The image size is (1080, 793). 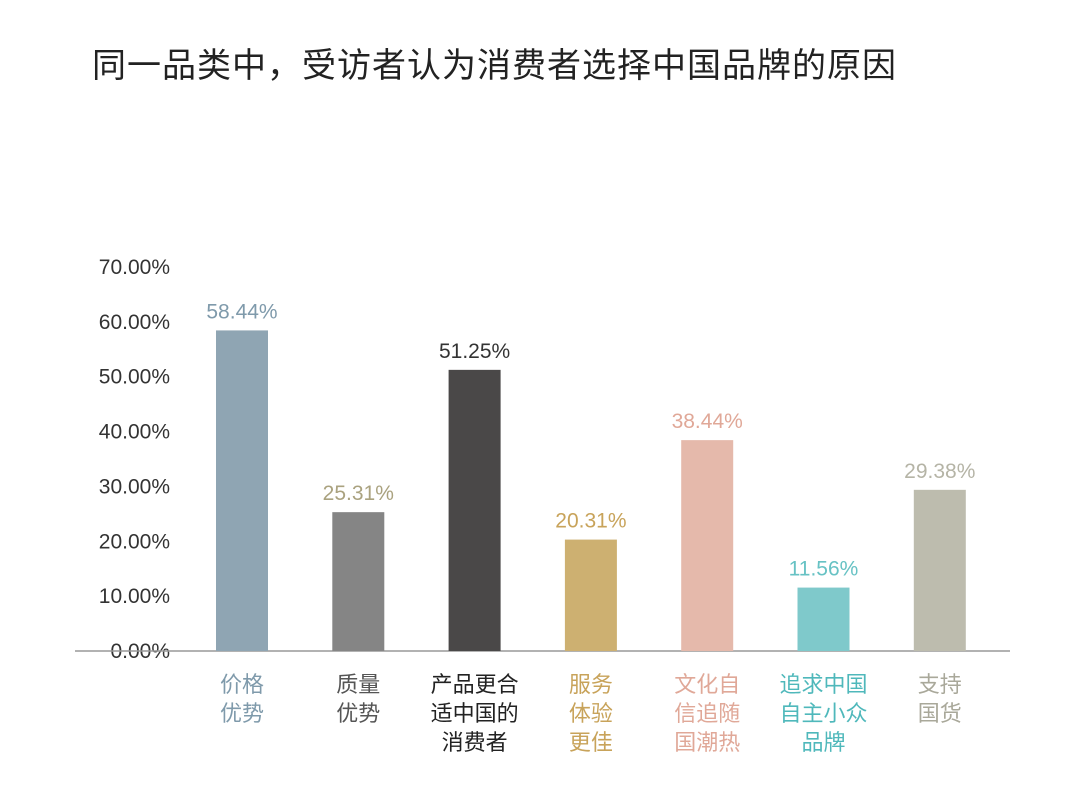 What do you see at coordinates (591, 714) in the screenshot?
I see `x-tick-label: 体验` at bounding box center [591, 714].